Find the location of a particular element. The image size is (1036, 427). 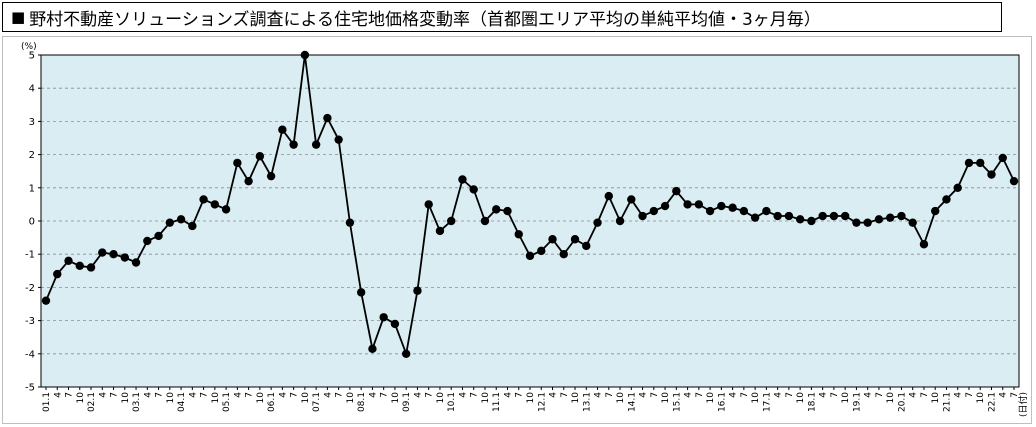

x-tick-label: 12.1 is located at coordinates (542, 402).